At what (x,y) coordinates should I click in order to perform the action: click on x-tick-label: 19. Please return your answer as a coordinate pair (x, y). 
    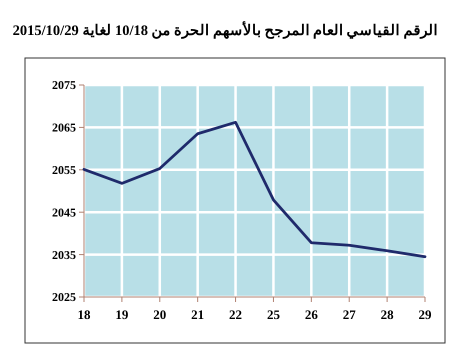
    Looking at the image, I should click on (122, 314).